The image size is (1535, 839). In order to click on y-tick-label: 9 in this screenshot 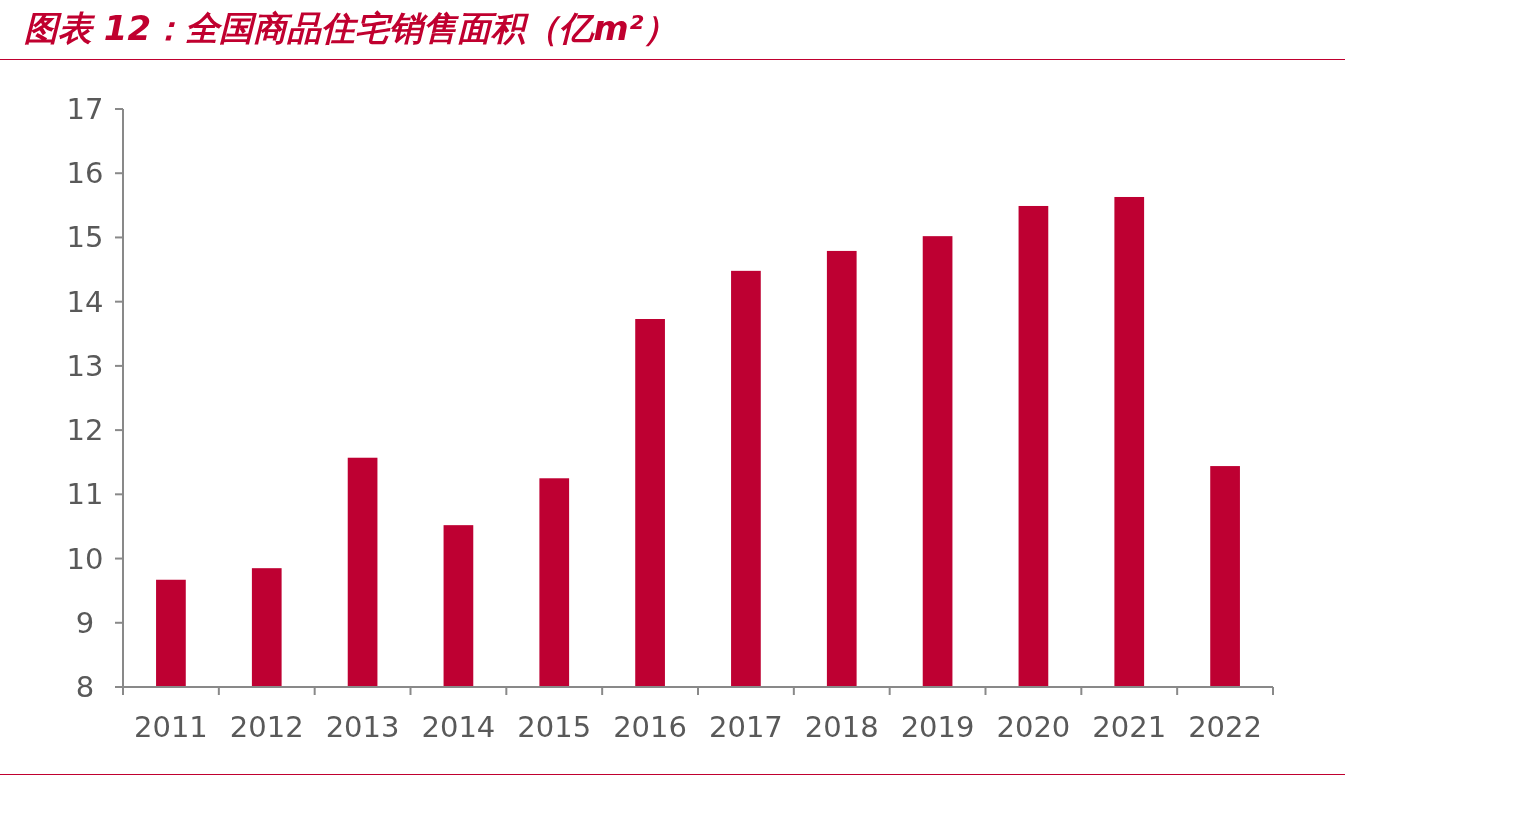, I will do `click(85, 622)`.